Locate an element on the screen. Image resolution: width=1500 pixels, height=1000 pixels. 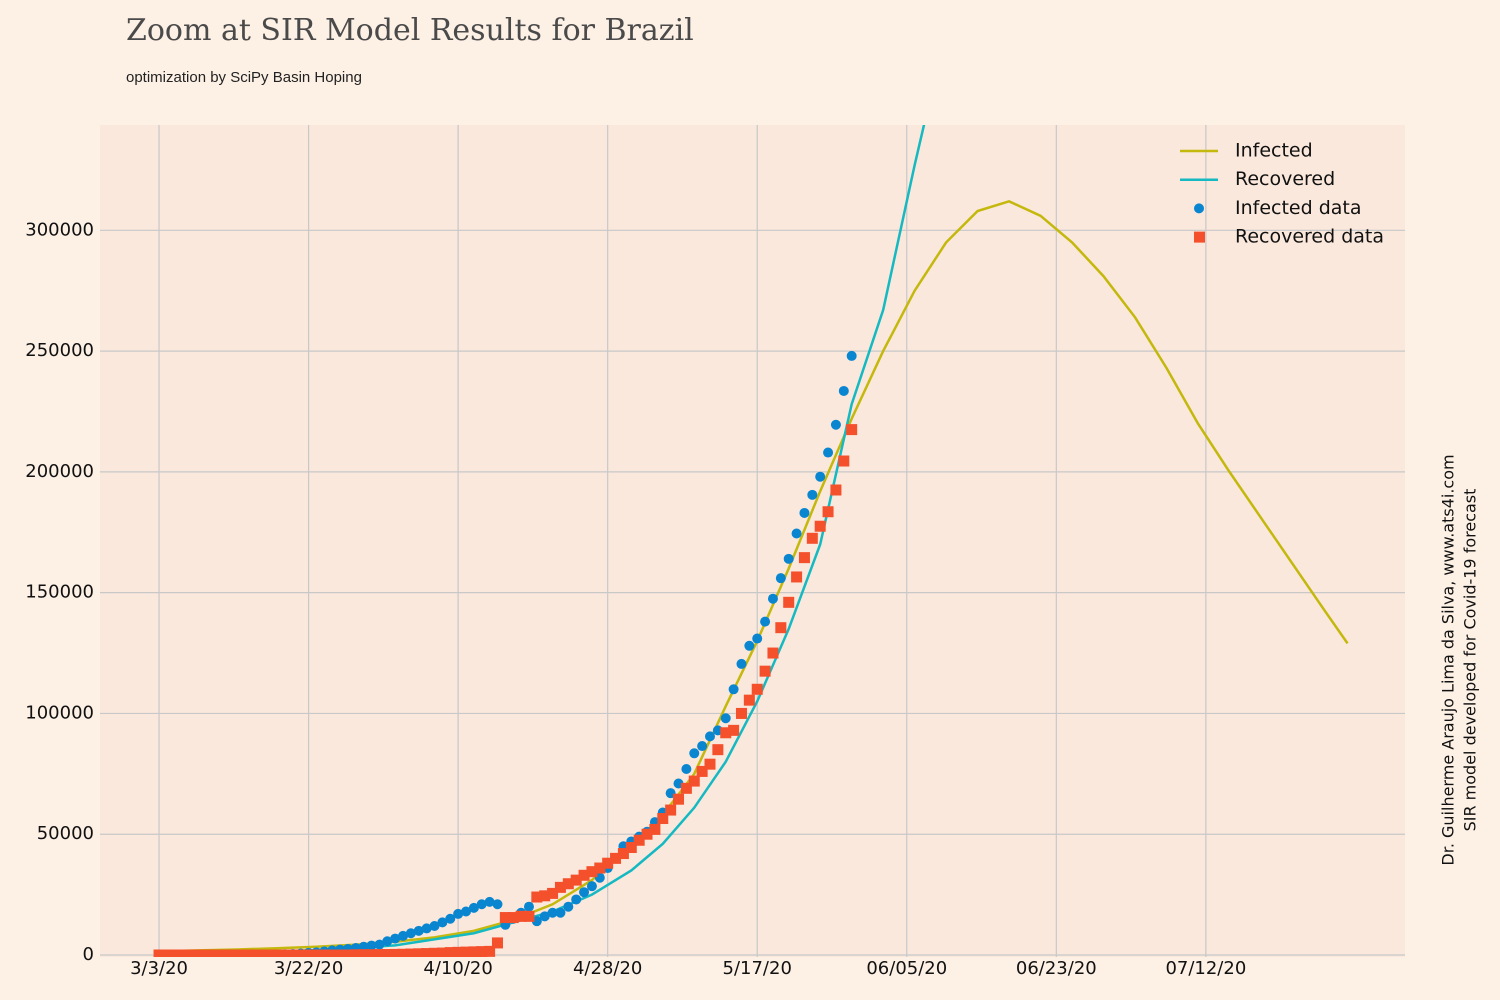
y-tick-label: 150000 is located at coordinates (59, 592).